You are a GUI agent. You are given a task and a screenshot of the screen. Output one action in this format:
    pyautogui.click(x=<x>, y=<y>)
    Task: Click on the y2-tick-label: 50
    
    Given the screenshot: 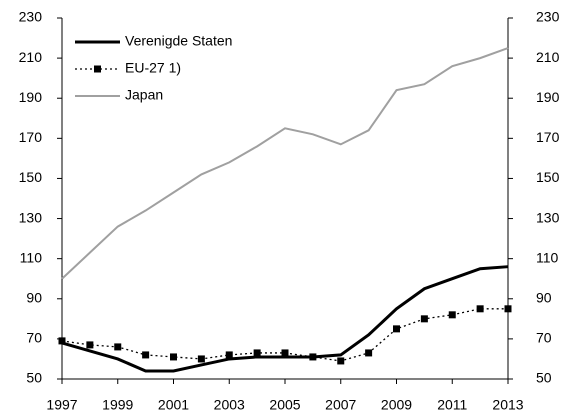 What is the action you would take?
    pyautogui.click(x=544, y=378)
    